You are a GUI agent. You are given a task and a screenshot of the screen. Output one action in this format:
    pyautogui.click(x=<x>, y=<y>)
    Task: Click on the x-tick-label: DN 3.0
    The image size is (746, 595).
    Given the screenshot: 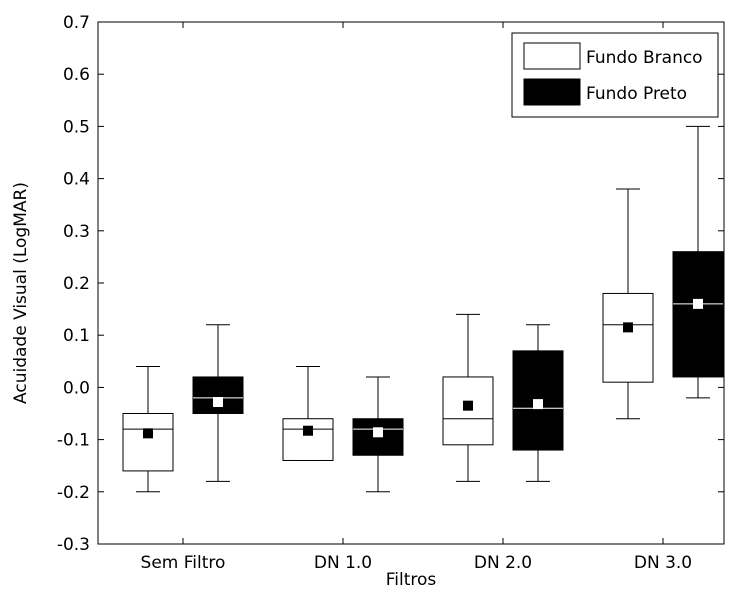 What is the action you would take?
    pyautogui.click(x=663, y=563)
    